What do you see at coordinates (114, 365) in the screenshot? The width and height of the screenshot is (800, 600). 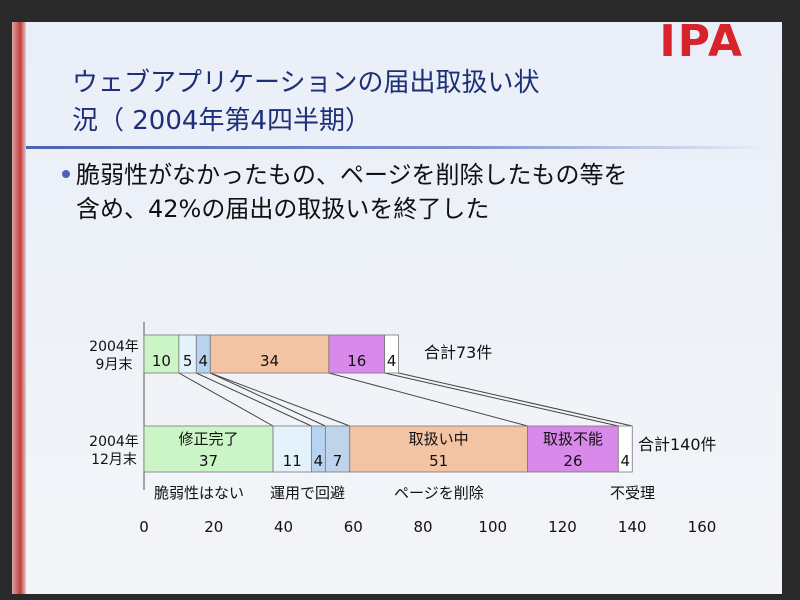 I see `category-label: 9月末` at bounding box center [114, 365].